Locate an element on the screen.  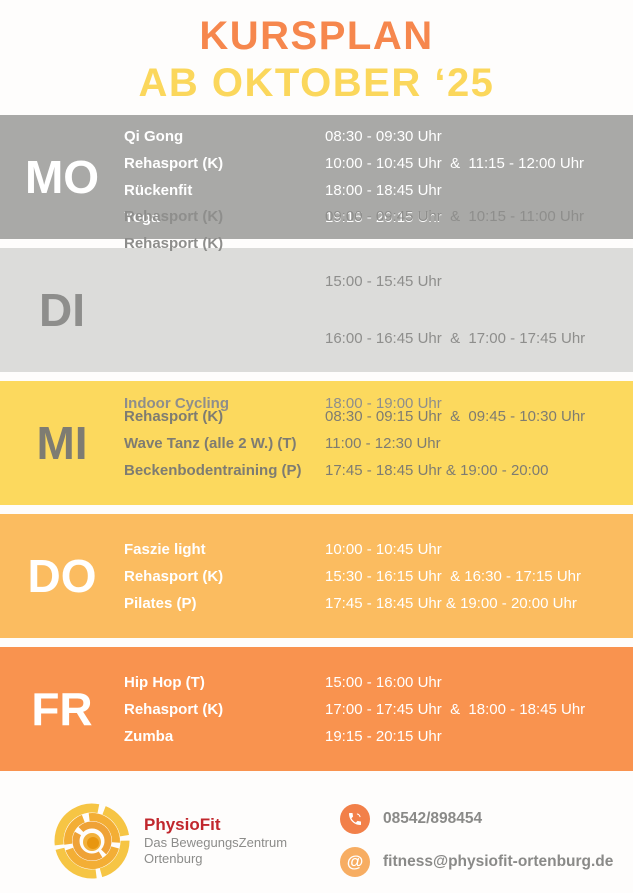
course-row: Rückenfit 18:00 - 18:45 Uhr is located at coordinates (374, 190).